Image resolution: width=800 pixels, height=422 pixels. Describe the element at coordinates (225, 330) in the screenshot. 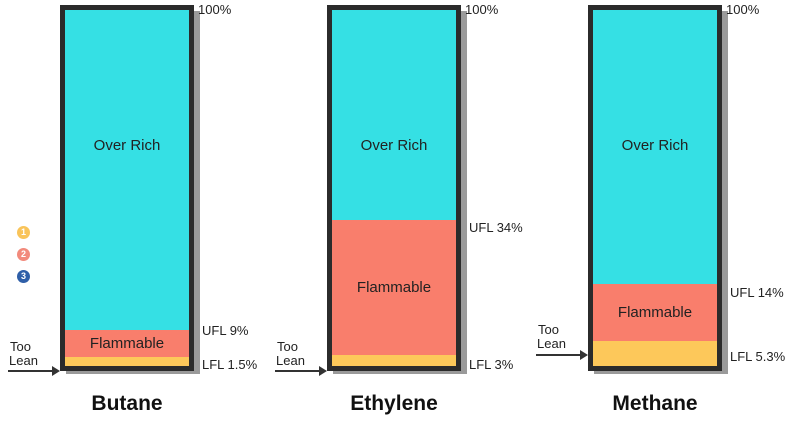

I see `ufl-label: UFL 9%` at that location.